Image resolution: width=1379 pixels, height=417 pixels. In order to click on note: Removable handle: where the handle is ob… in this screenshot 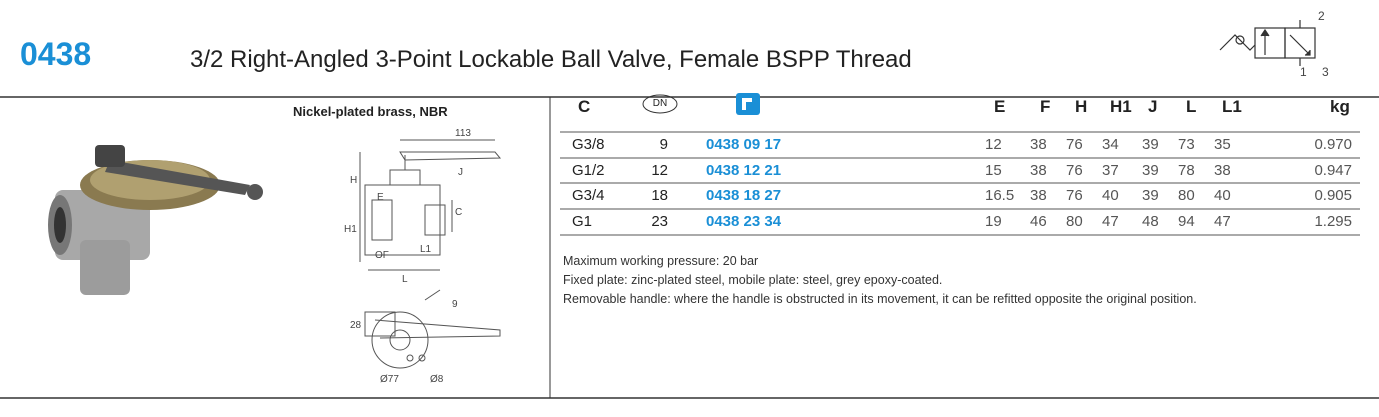, I will do `click(880, 299)`.